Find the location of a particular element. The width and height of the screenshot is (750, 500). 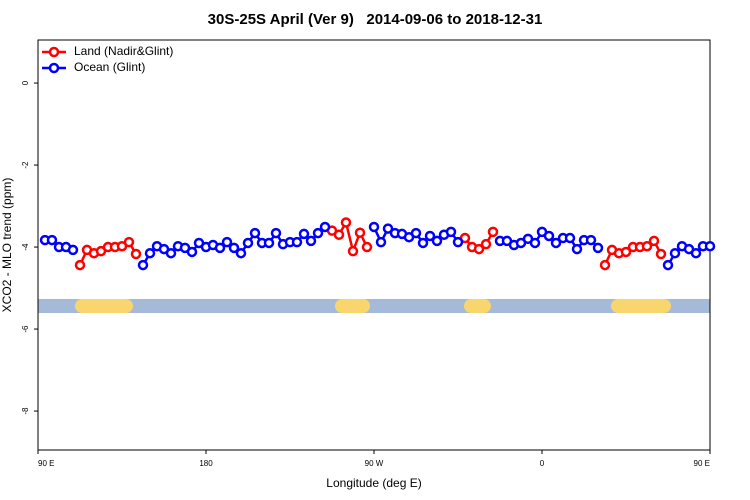

y-tick-label: -2 is located at coordinates (25, 165).